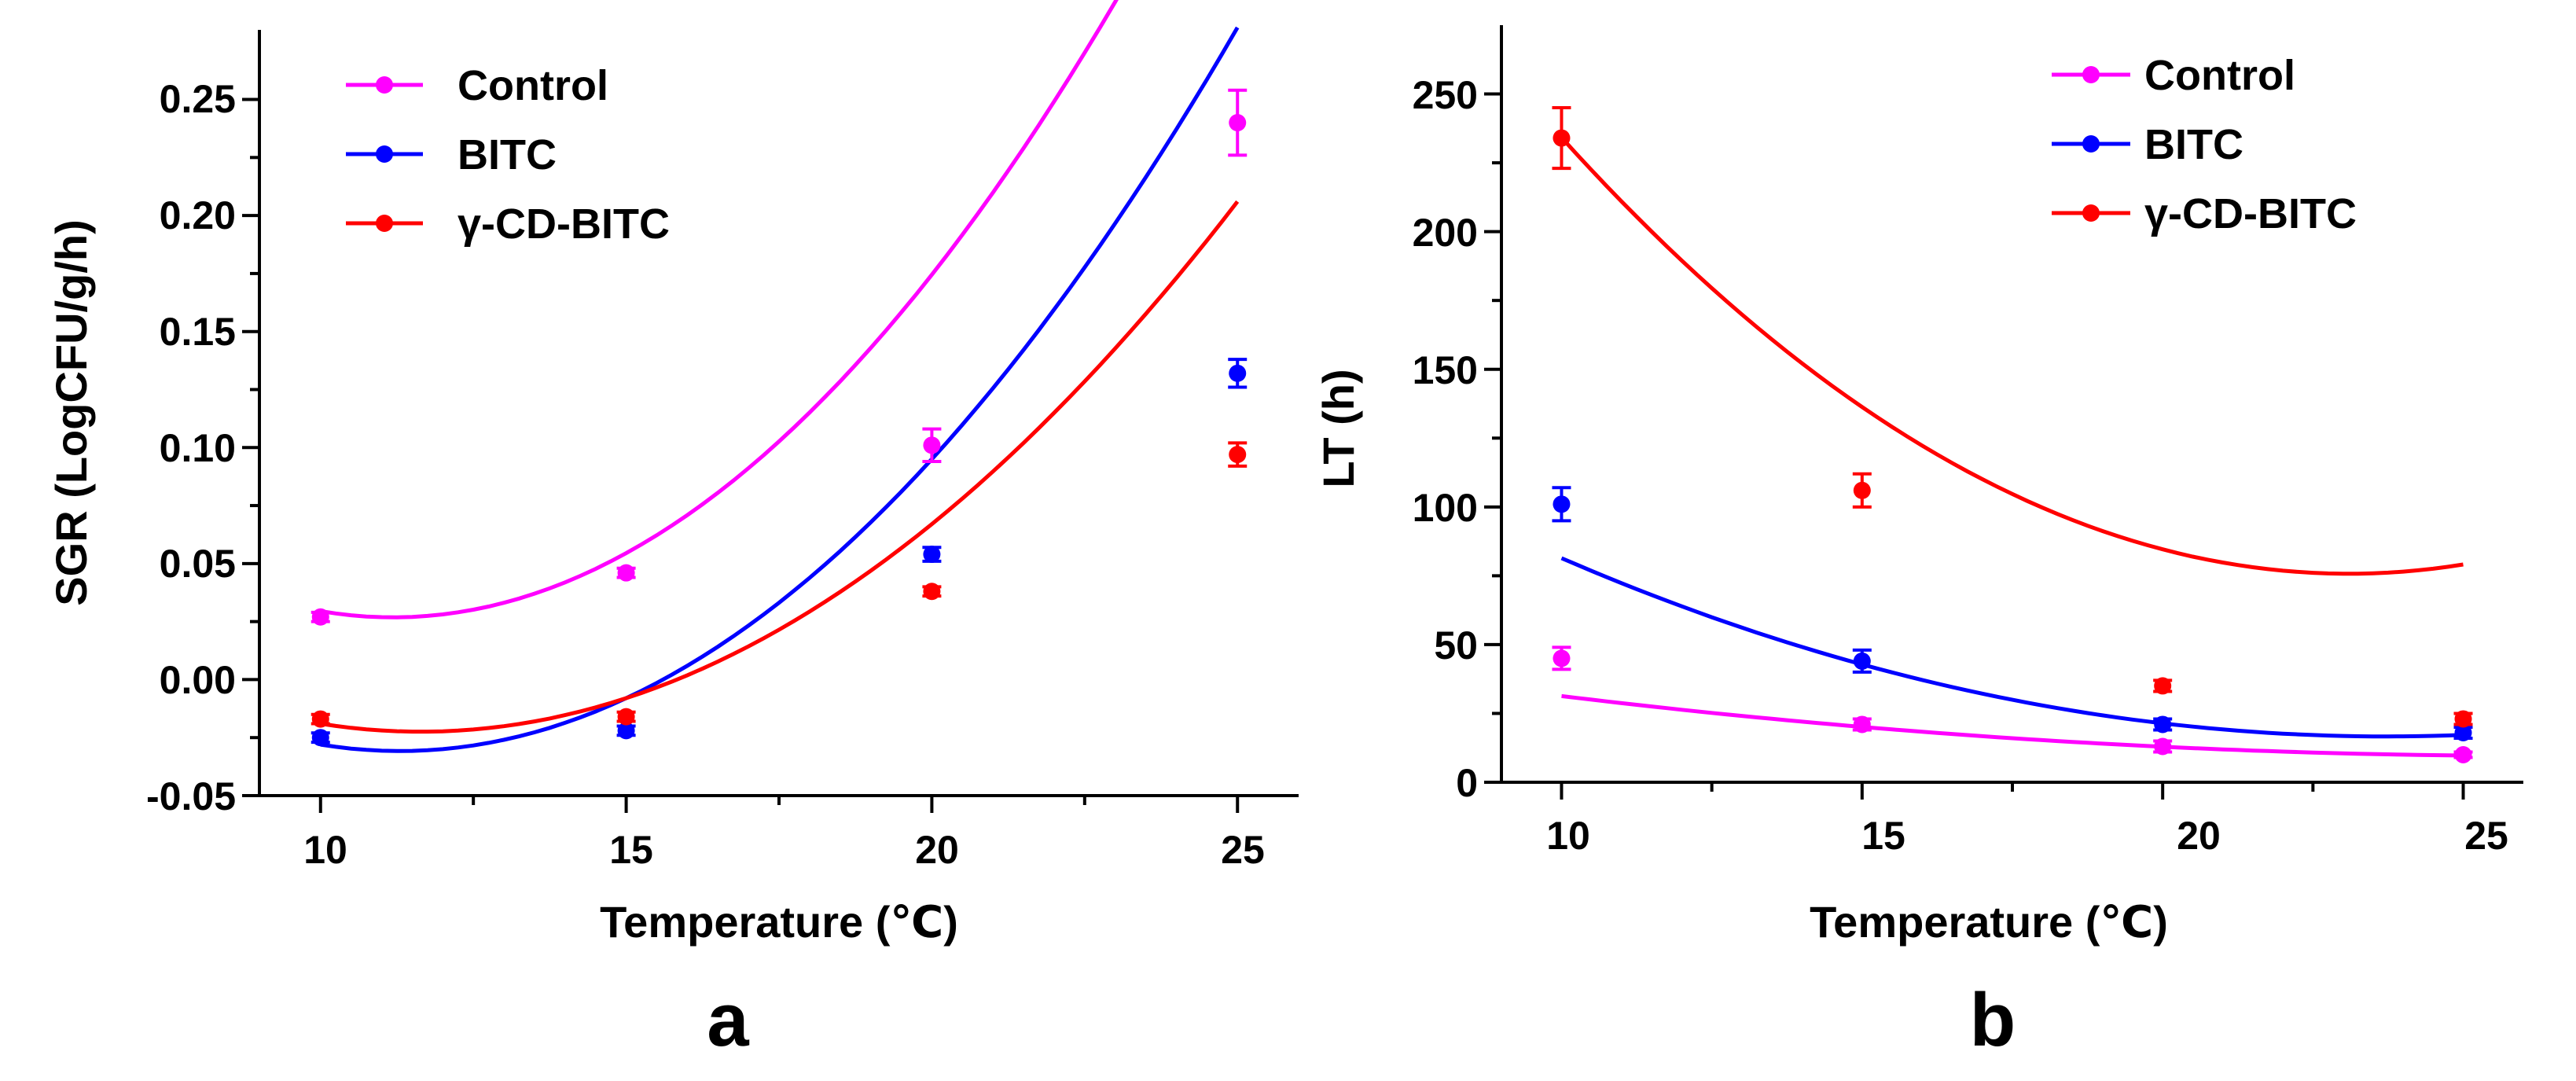 The width and height of the screenshot is (2576, 1081). What do you see at coordinates (631, 850) in the screenshot?
I see `panel-a-x-tick-label: 15` at bounding box center [631, 850].